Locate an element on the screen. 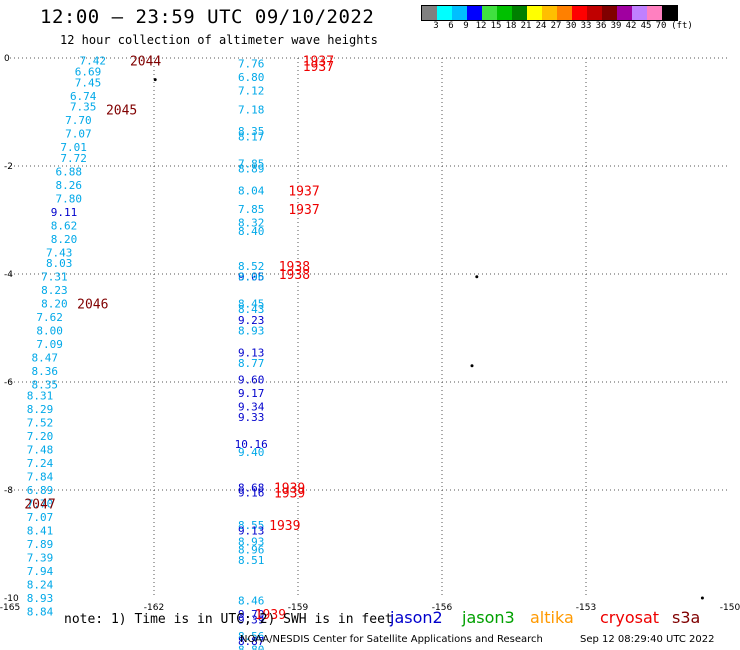 This screenshot has width=740, height=650. swh-value-label: 6.69 is located at coordinates (88, 72).